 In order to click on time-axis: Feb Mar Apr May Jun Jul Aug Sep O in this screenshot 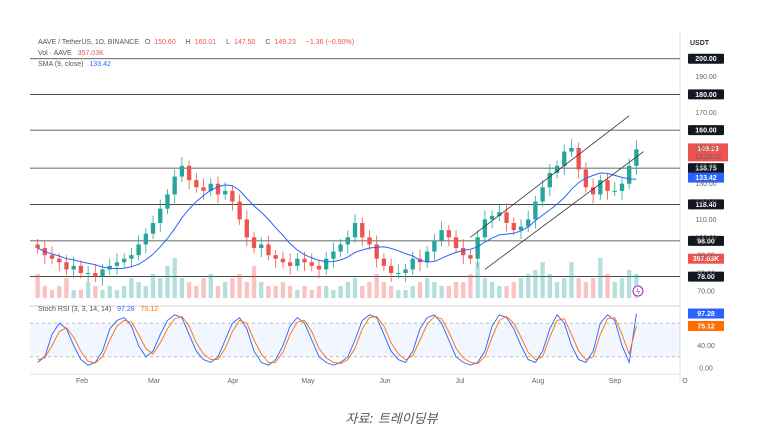, I will do `click(359, 379)`.